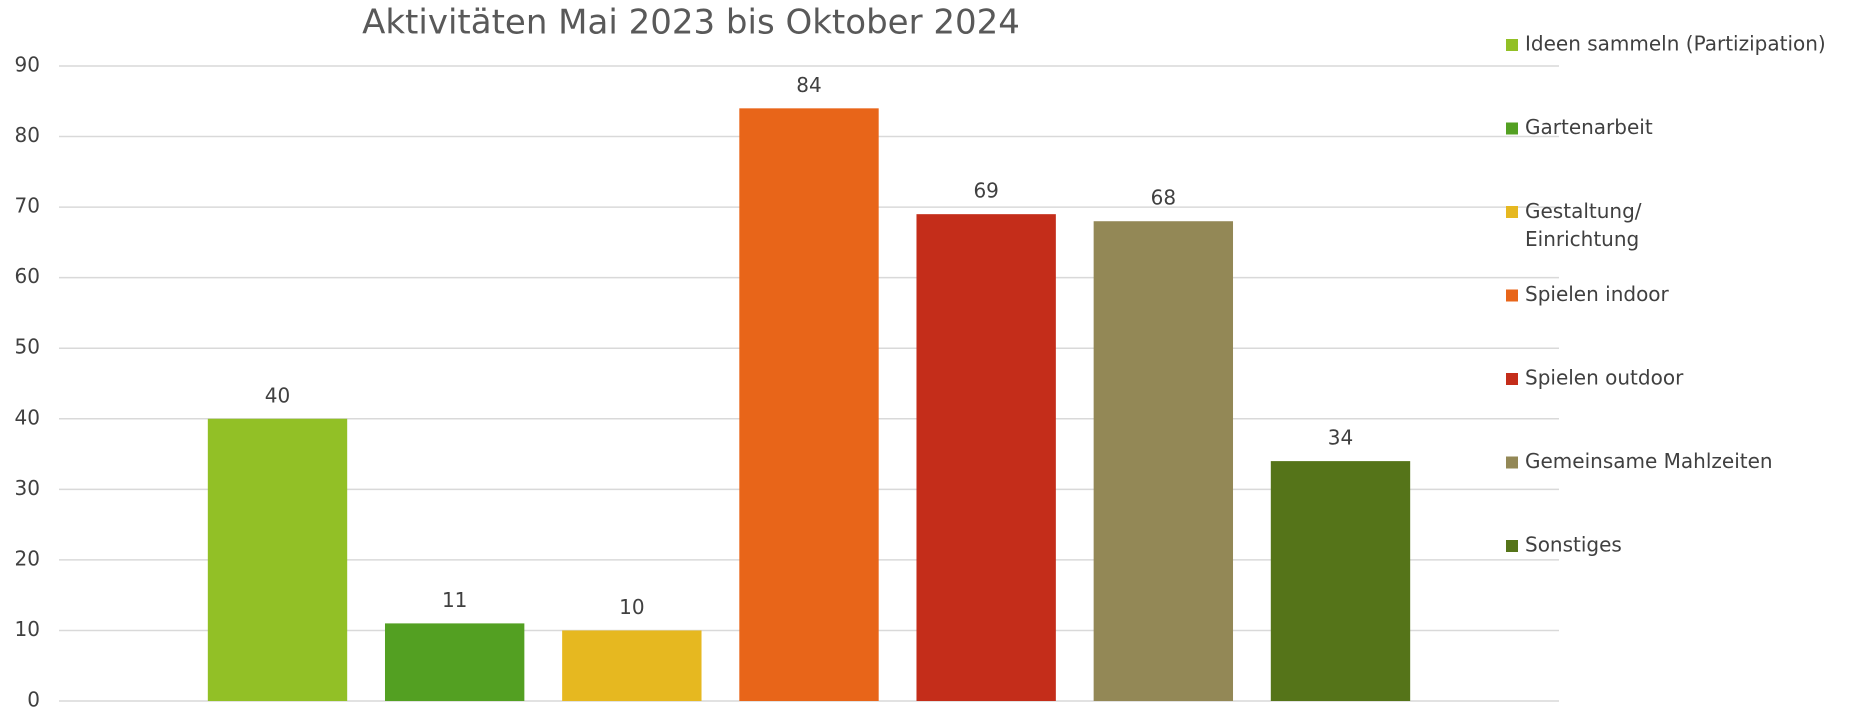 The height and width of the screenshot is (716, 1852). What do you see at coordinates (1649, 461) in the screenshot?
I see `legend-label: Gemeinsame Mahlzeiten` at bounding box center [1649, 461].